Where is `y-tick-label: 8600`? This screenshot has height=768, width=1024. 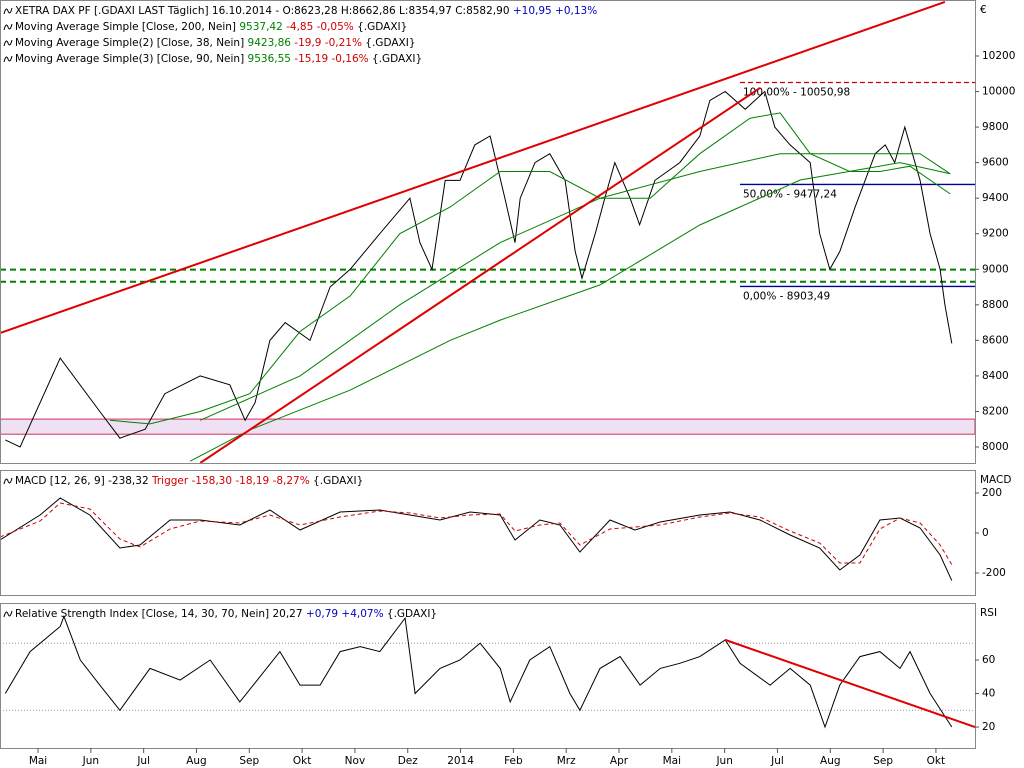 y-tick-label: 8600 is located at coordinates (995, 340).